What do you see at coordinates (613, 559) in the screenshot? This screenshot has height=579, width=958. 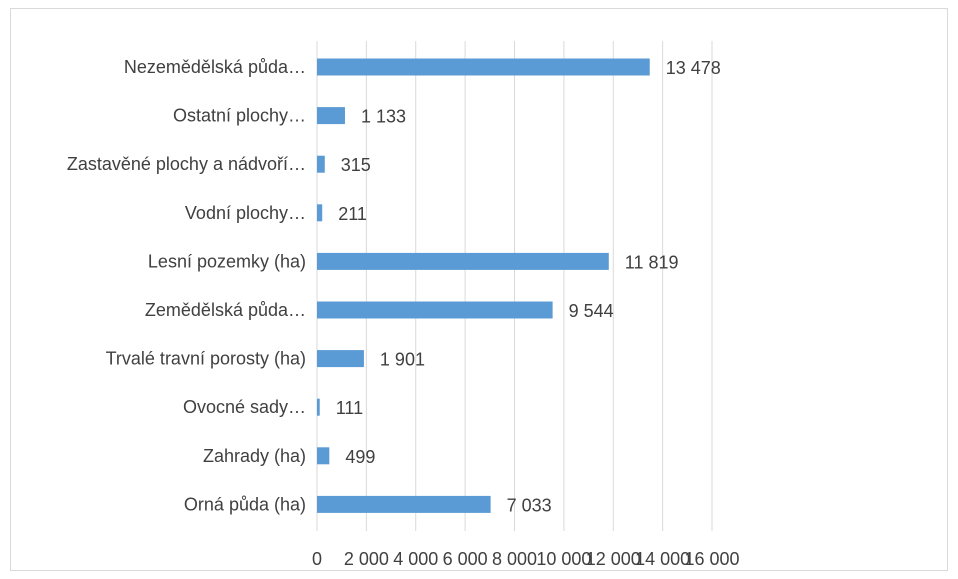 I see `x-tick-label: 12 000` at bounding box center [613, 559].